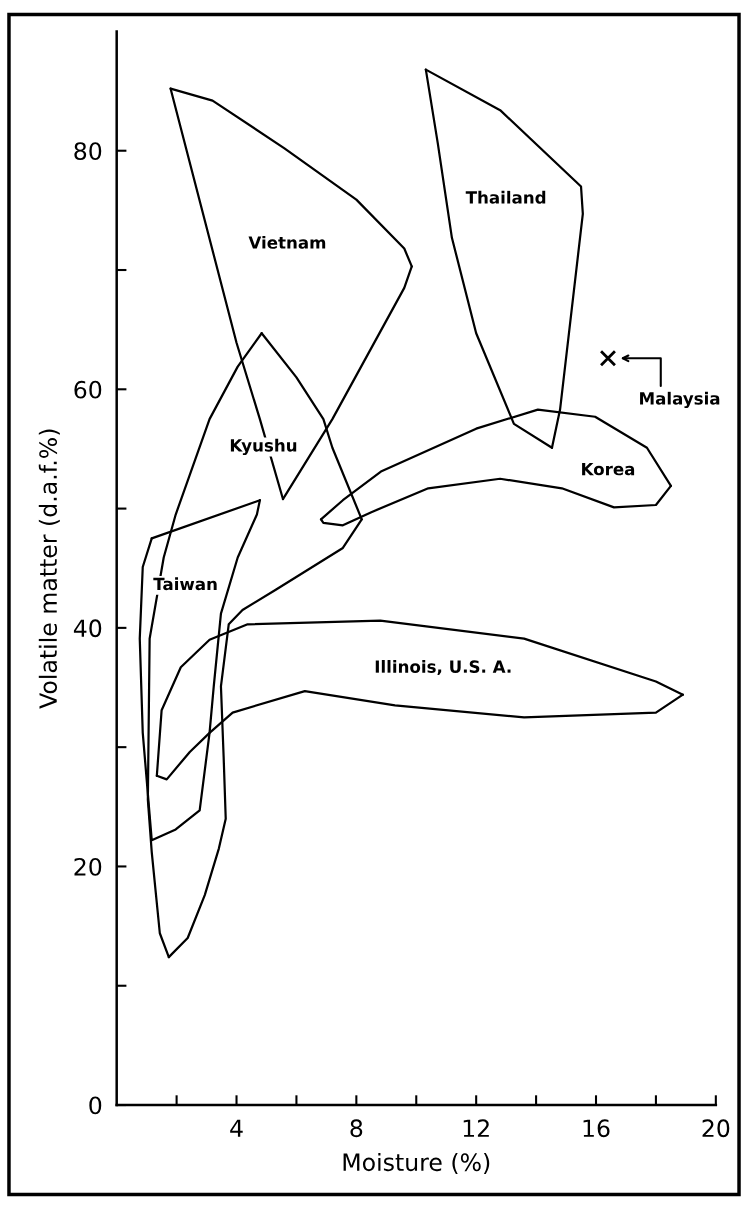 Image resolution: width=748 pixels, height=1209 pixels. Describe the element at coordinates (185, 584) in the screenshot. I see `annotation: Taiwan` at that location.